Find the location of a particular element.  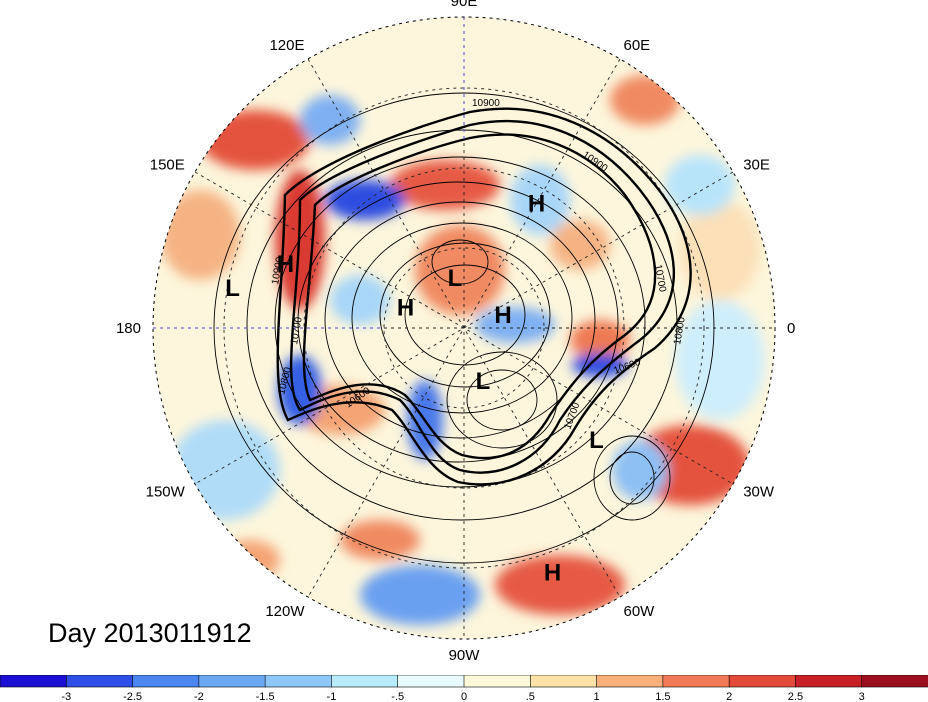

longitude-label: 30E is located at coordinates (756, 165).